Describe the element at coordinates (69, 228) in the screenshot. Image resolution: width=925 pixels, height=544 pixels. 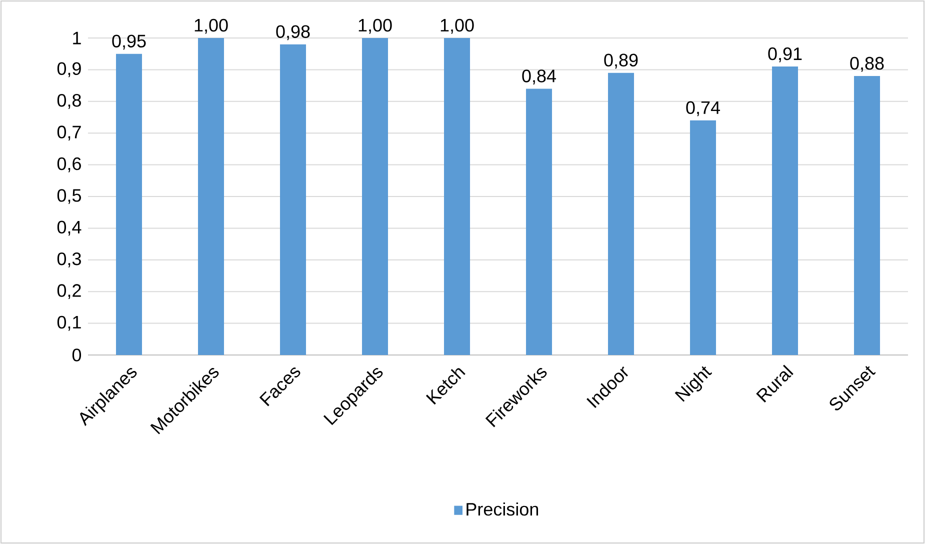
I see `y-tick-label: 0,4` at that location.